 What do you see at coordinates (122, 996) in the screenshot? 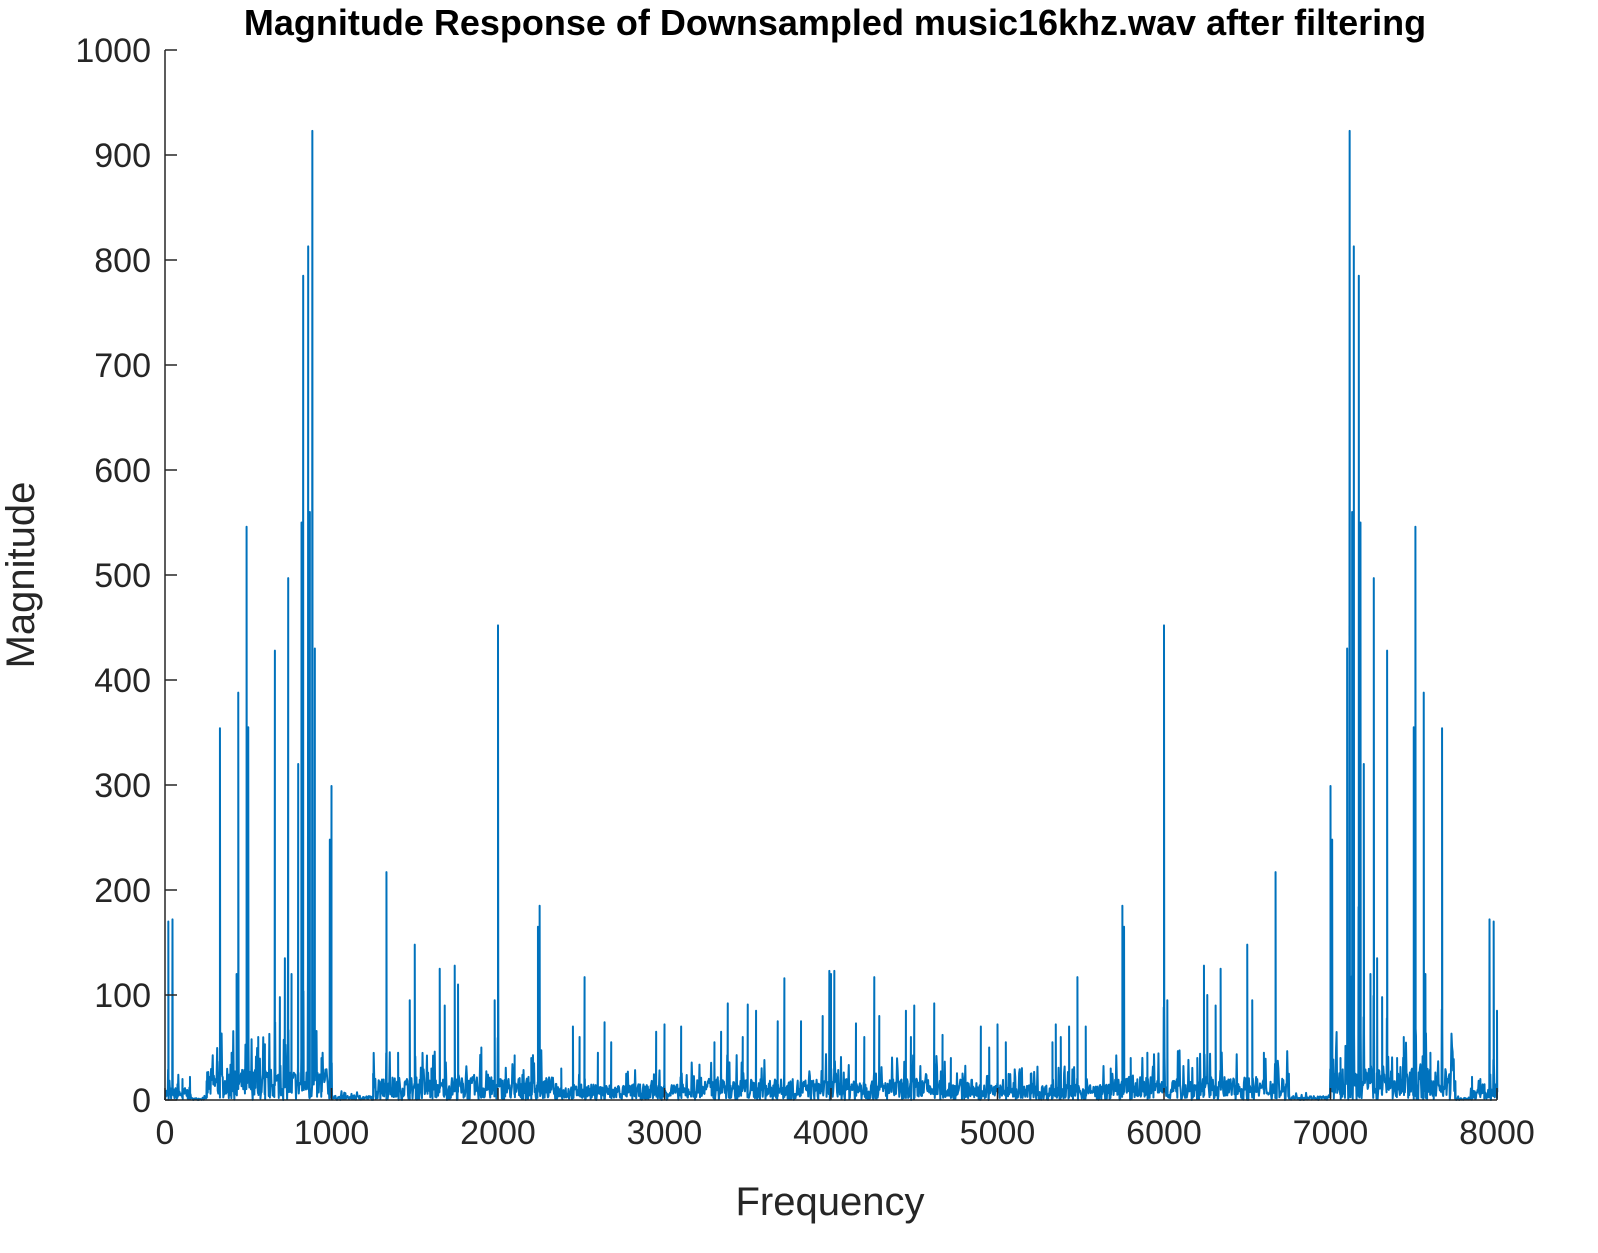
I see `y-tick-label: 100` at bounding box center [122, 996].